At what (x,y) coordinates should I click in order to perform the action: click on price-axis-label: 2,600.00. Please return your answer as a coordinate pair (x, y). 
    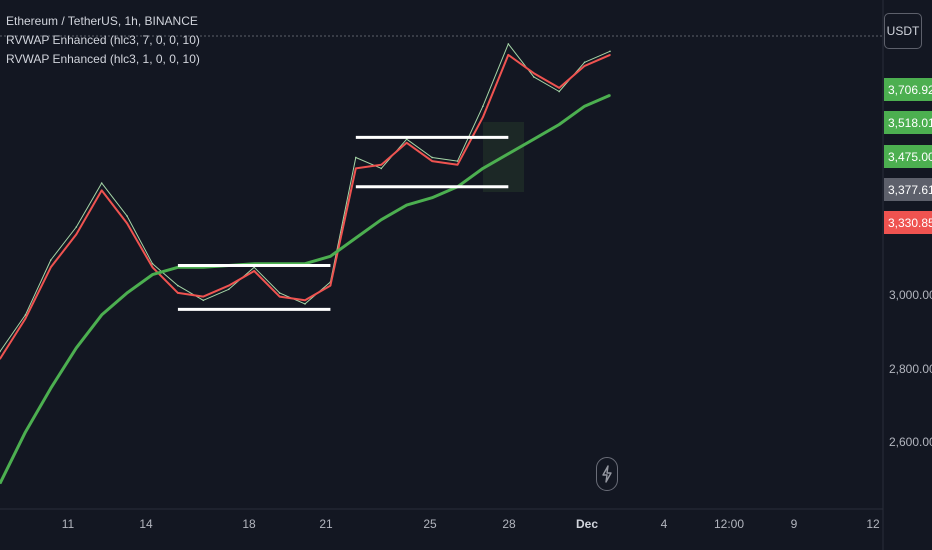
    Looking at the image, I should click on (910, 442).